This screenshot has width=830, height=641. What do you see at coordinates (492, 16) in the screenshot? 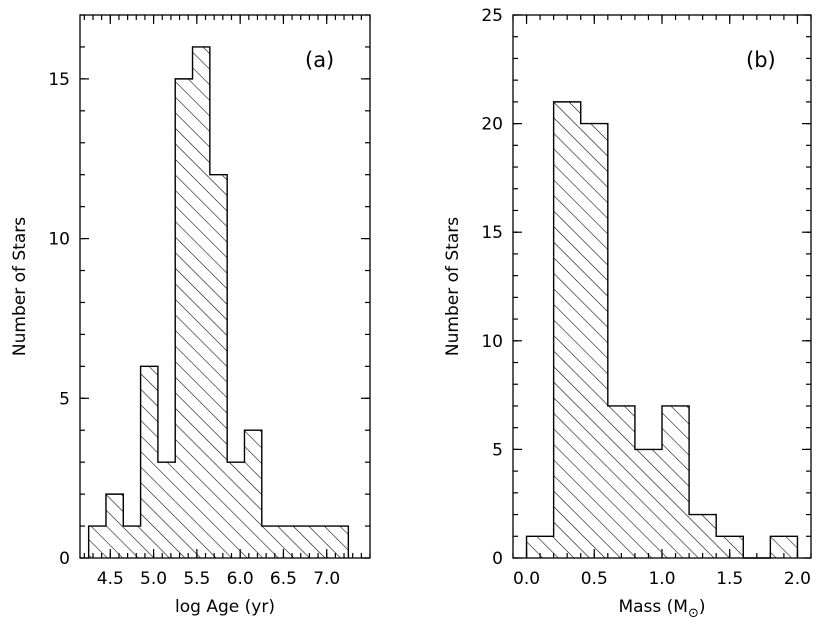
I see `y-tick-label: 25` at bounding box center [492, 16].